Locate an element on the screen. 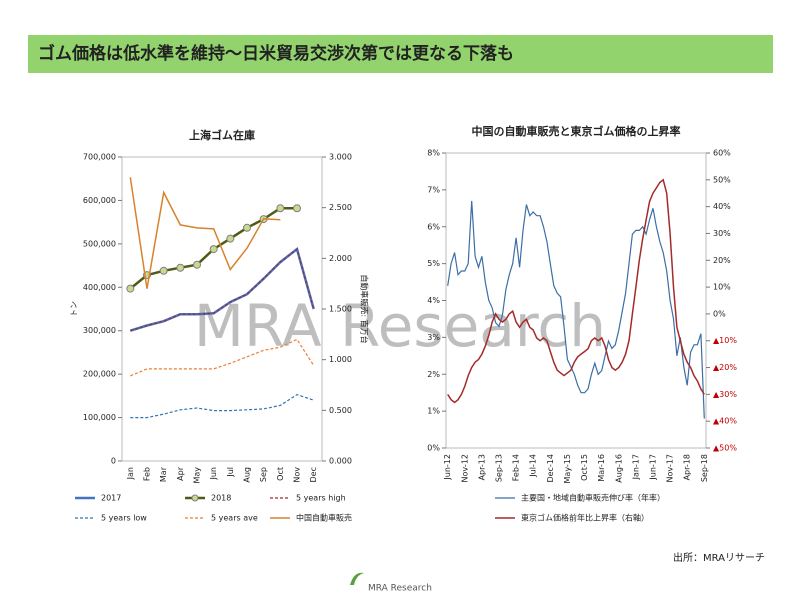  y-tick-label: 6% is located at coordinates (433, 226).